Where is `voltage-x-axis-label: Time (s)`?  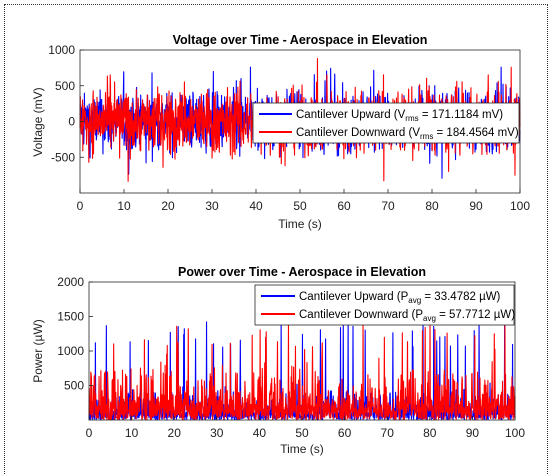 voltage-x-axis-label: Time (s) is located at coordinates (300, 224).